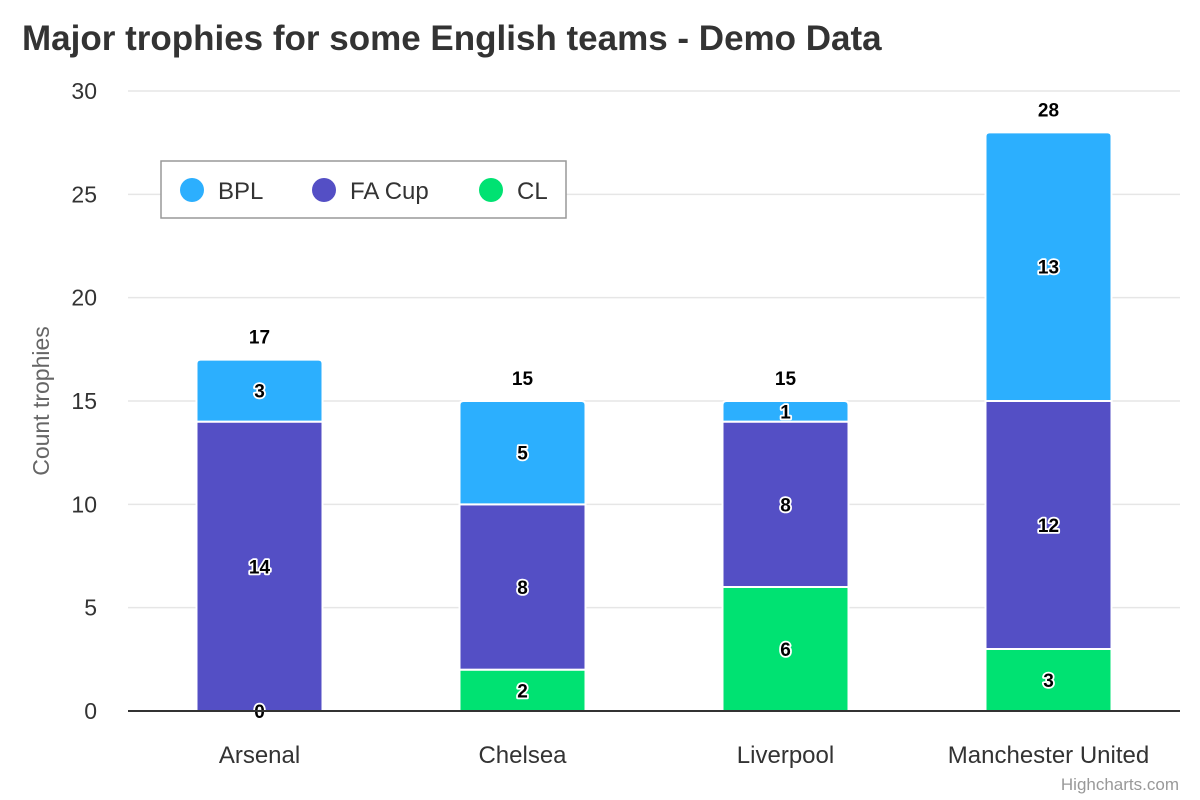  I want to click on bar-data-label: 1, so click(785, 412).